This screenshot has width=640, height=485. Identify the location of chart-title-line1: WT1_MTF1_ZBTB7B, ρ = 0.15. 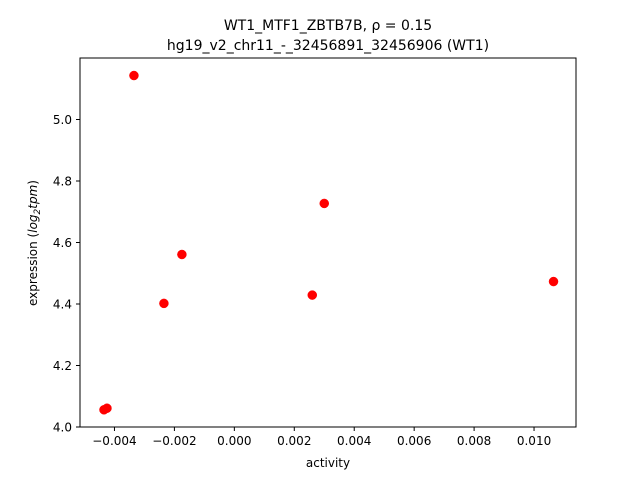
(328, 26).